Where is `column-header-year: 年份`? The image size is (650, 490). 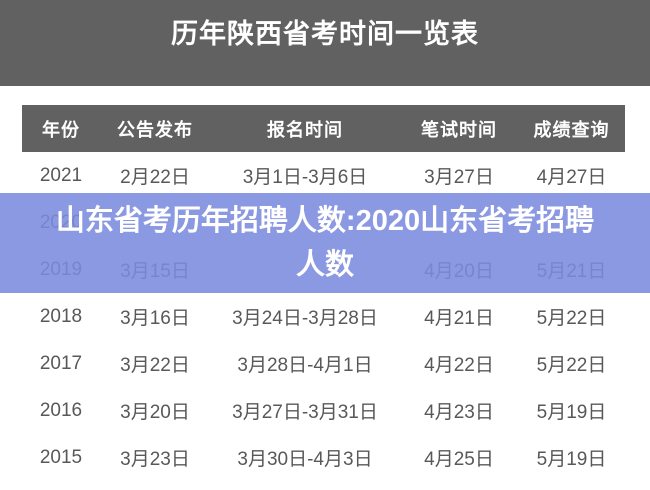
column-header-year: 年份 is located at coordinates (61, 128).